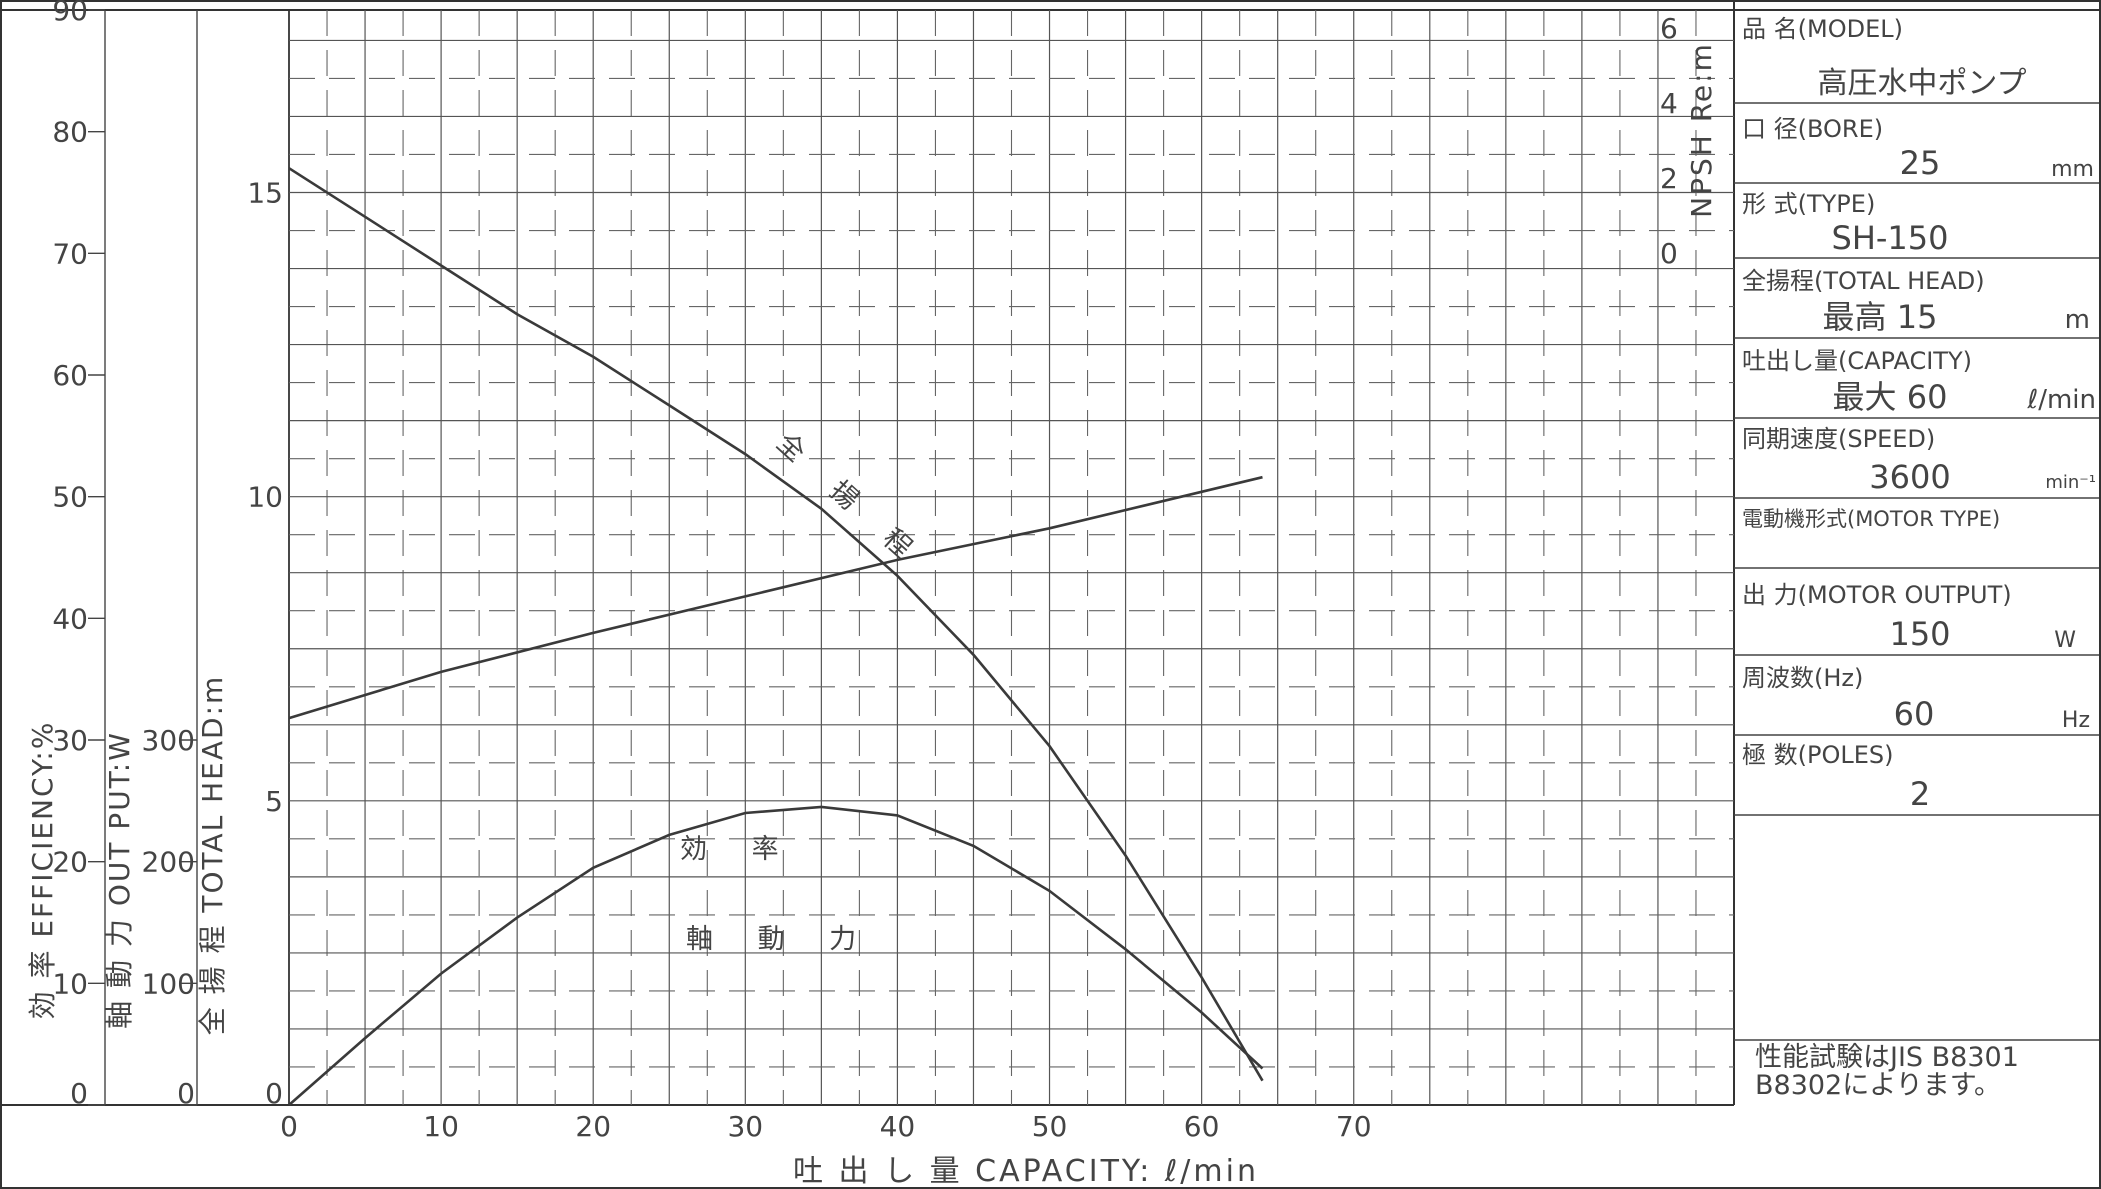  What do you see at coordinates (1354, 1126) in the screenshot?
I see `x-tick-label: 70` at bounding box center [1354, 1126].